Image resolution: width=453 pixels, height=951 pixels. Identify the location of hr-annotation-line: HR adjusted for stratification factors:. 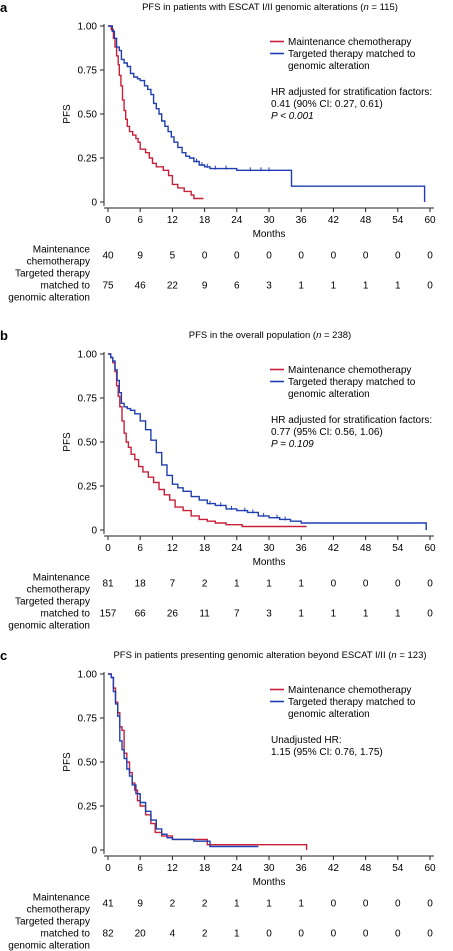
(351, 92).